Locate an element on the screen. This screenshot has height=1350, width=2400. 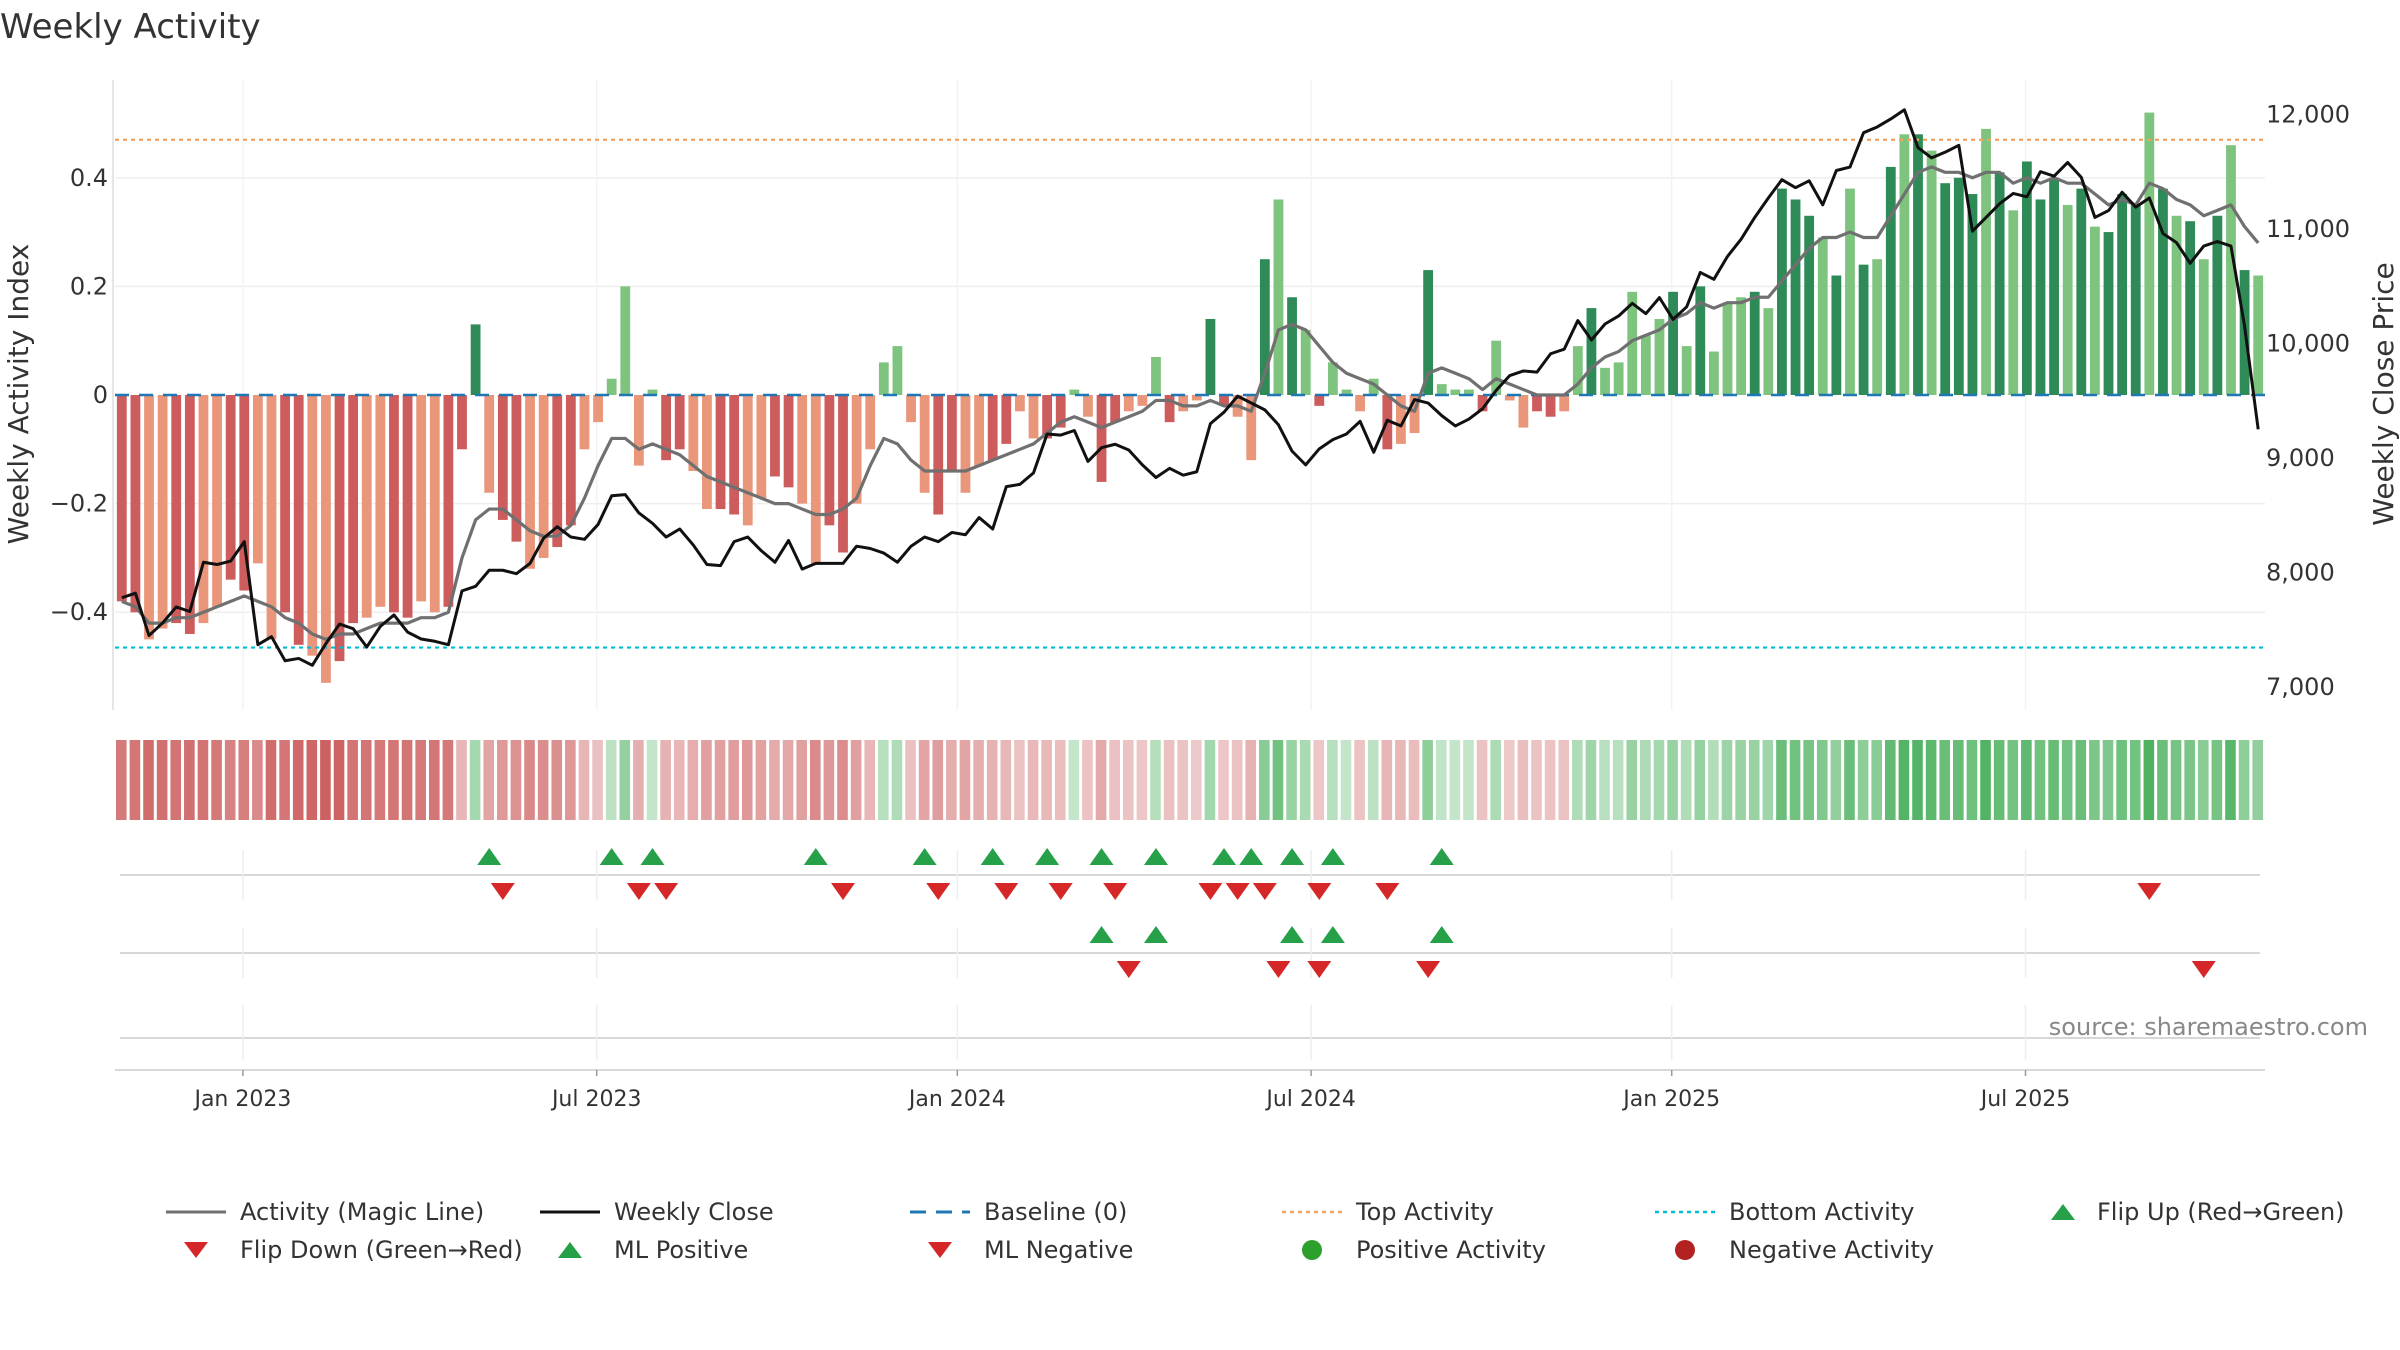
black-line-icon is located at coordinates (570, 1212).